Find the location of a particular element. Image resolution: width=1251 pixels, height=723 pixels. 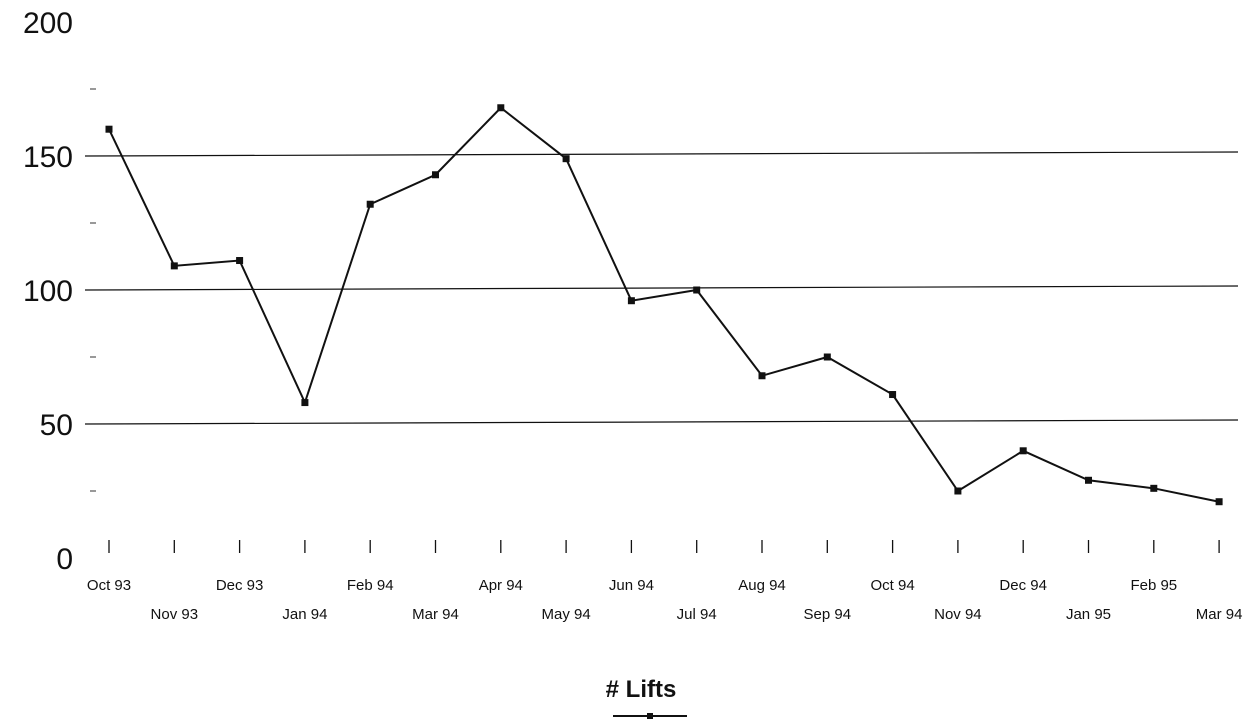

x-axis-ticks is located at coordinates (664, 546).